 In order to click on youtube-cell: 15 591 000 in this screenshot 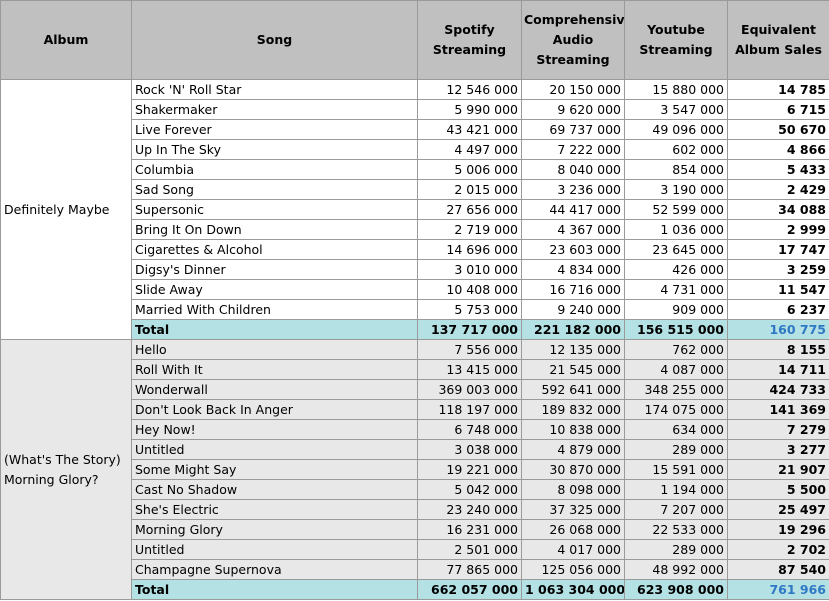, I will do `click(676, 469)`.